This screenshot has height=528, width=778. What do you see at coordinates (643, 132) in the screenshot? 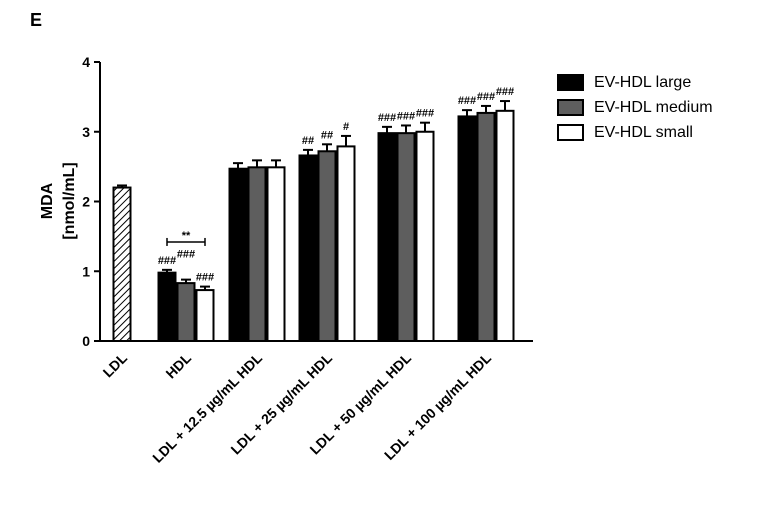
I see `legend-label: EV-HDL small` at bounding box center [643, 132].